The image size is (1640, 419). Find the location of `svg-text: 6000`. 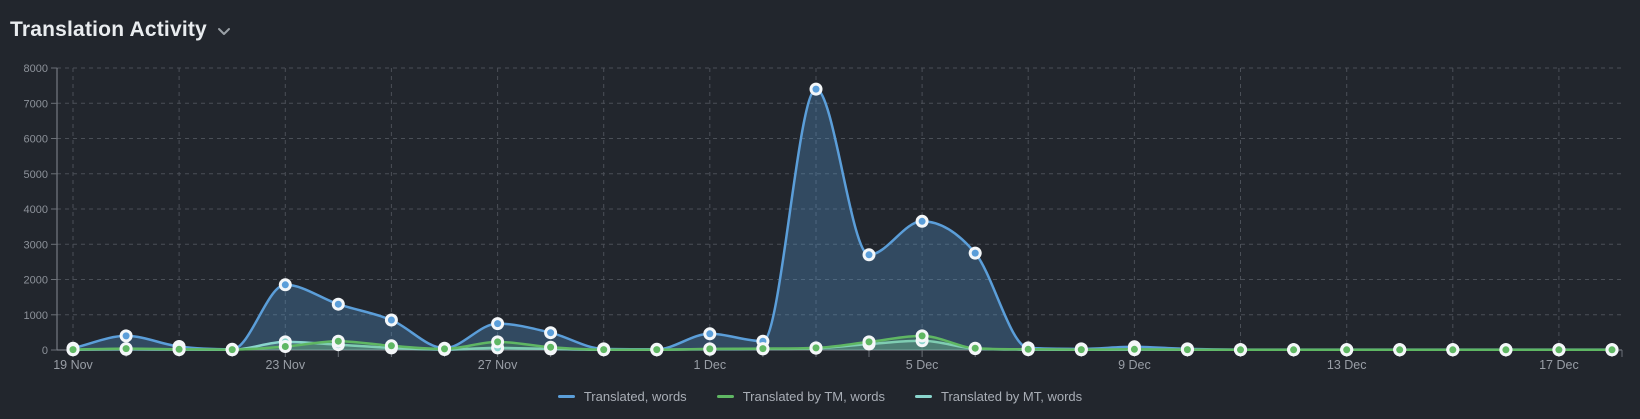

svg-text: 6000 is located at coordinates (36, 140).